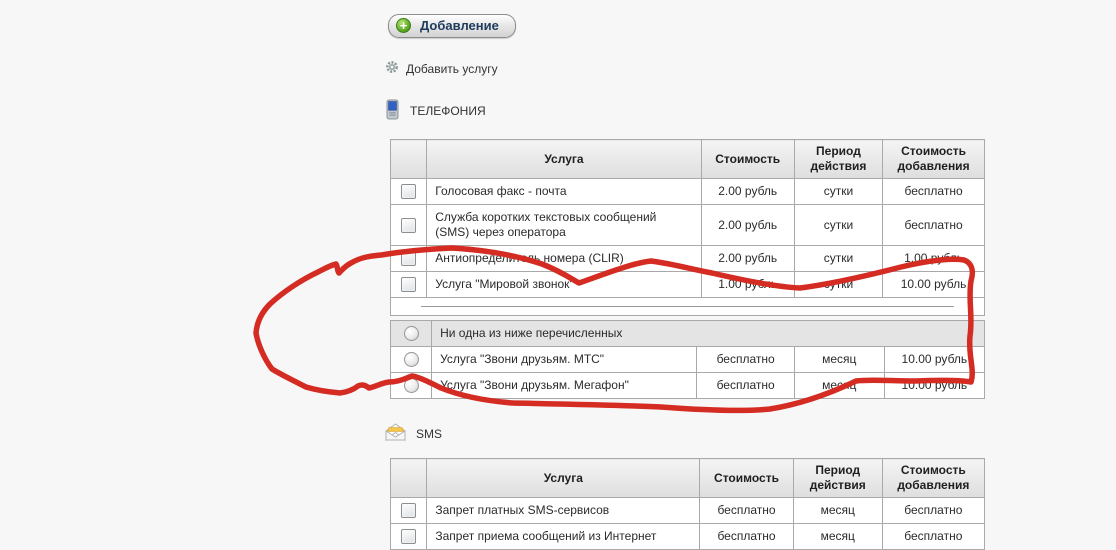  What do you see at coordinates (933, 258) in the screenshot?
I see `service-add-cost: 1.00 рубль` at bounding box center [933, 258].